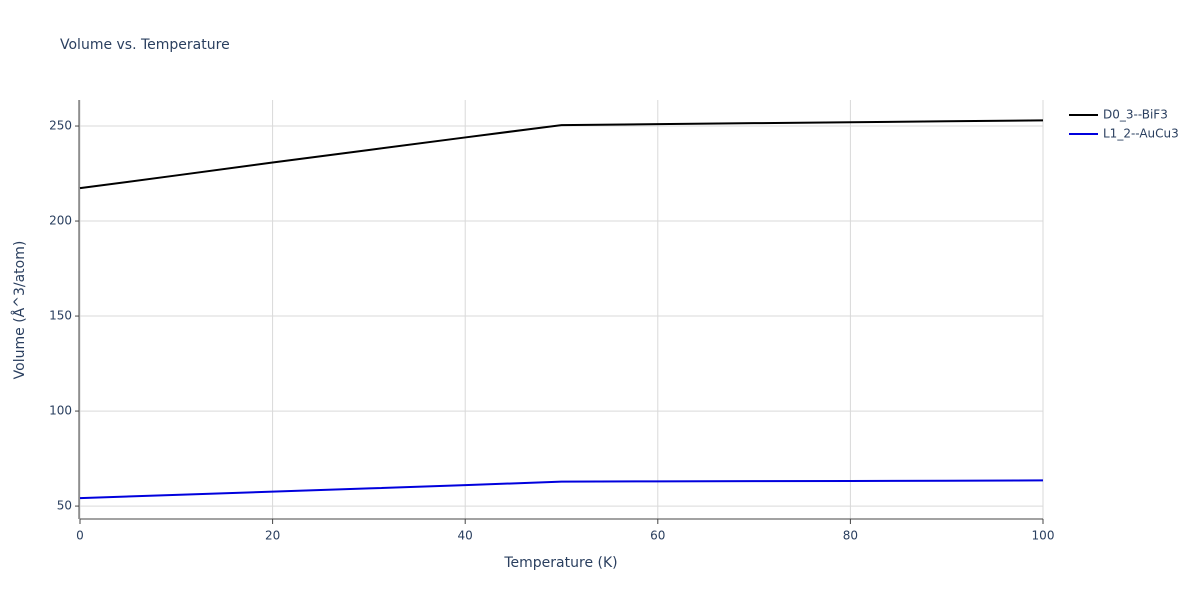 Image resolution: width=1200 pixels, height=604 pixels. Describe the element at coordinates (60, 126) in the screenshot. I see `y-tick-label: 250` at that location.